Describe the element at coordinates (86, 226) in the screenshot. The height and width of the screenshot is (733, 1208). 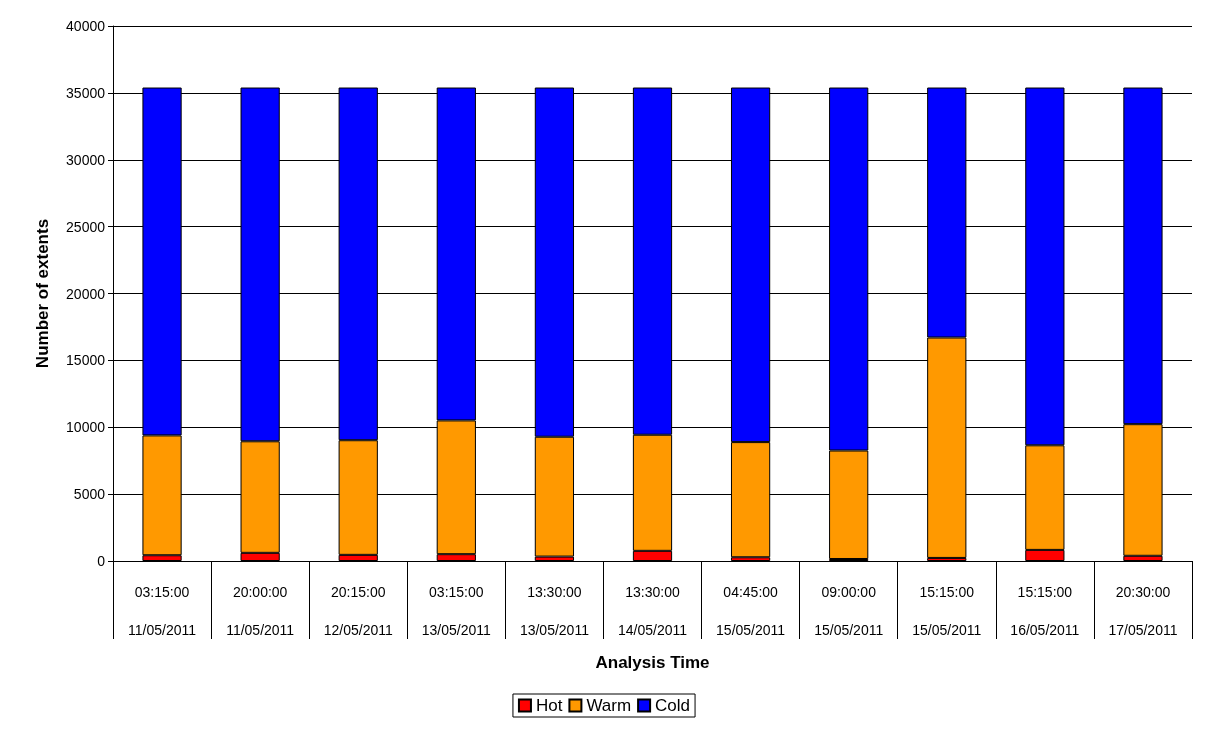
I see `y-tick-label: 25000` at that location.